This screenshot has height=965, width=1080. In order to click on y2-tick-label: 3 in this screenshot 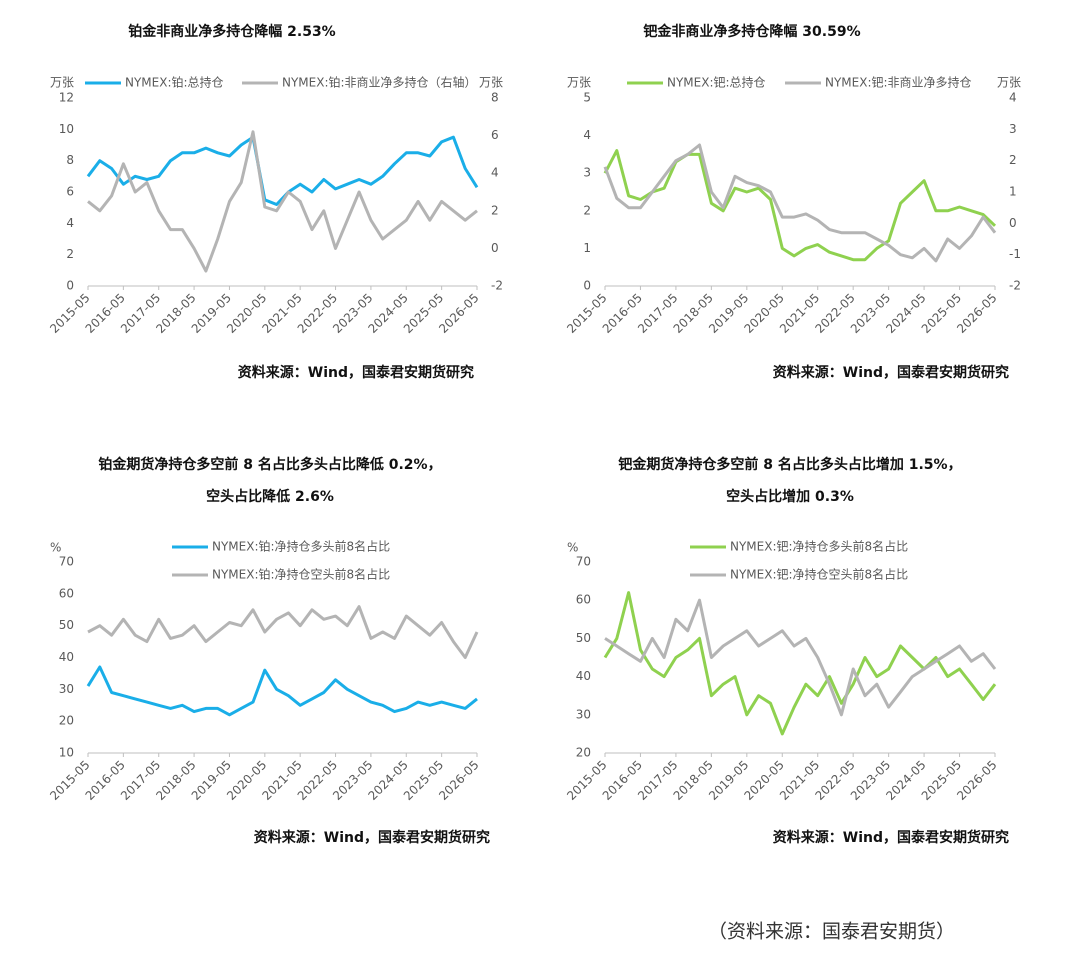, I will do `click(1013, 129)`.